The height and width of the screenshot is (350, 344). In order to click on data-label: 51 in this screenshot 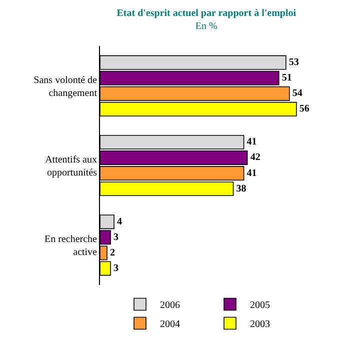, I will do `click(287, 78)`.